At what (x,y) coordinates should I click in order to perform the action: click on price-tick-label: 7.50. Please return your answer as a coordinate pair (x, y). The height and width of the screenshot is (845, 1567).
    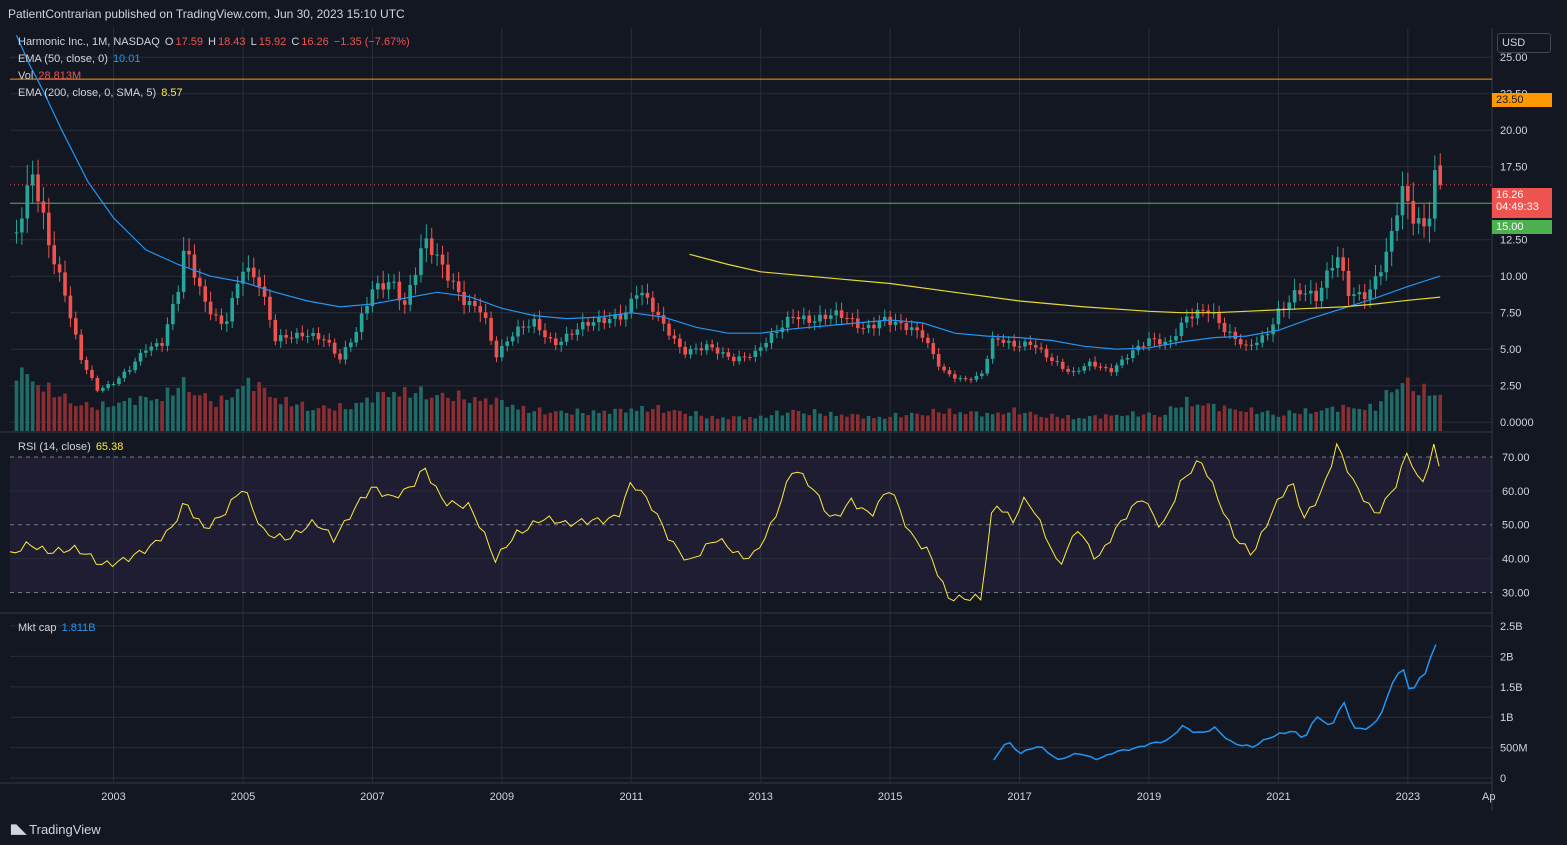
    Looking at the image, I should click on (1510, 314).